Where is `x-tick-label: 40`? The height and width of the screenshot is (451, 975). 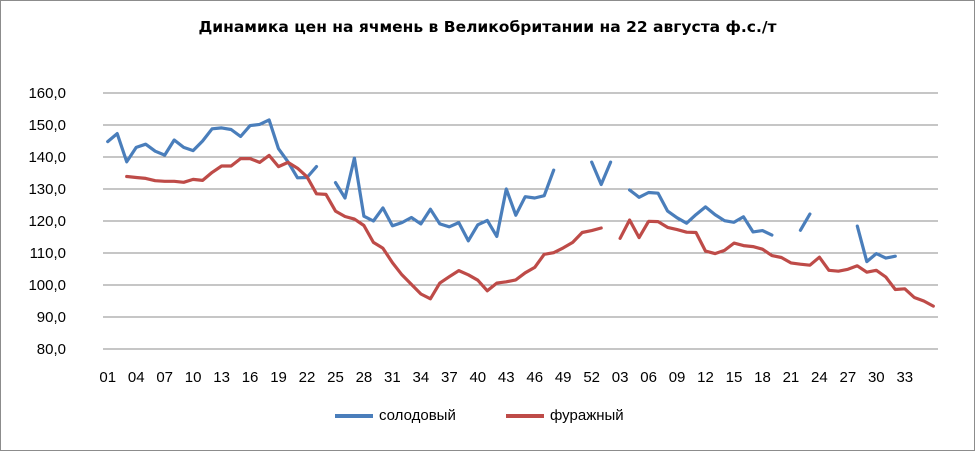
x-tick-label: 40 is located at coordinates (477, 377).